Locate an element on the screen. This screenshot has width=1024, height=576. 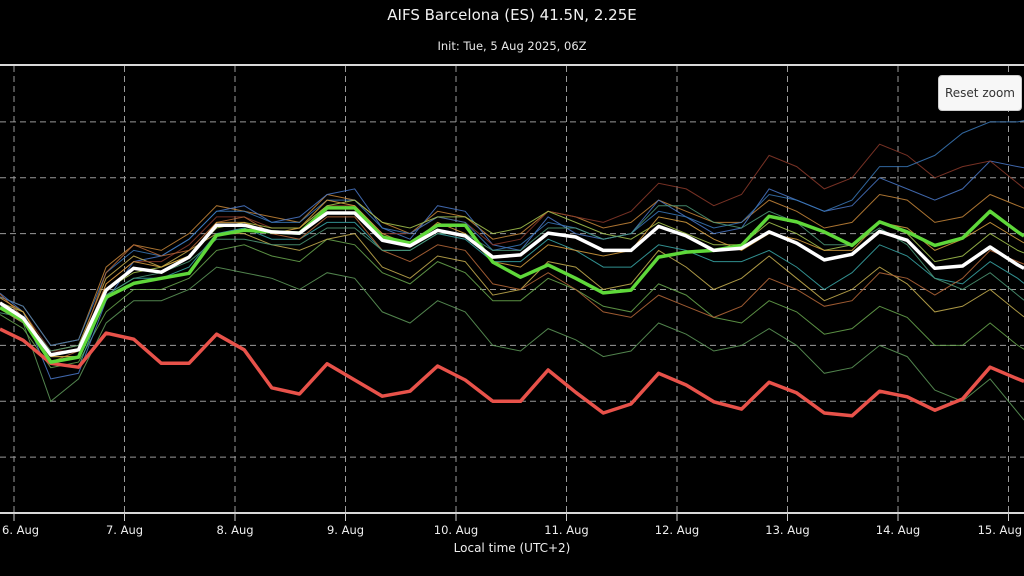
x-tick-label: 14. Aug is located at coordinates (898, 530).